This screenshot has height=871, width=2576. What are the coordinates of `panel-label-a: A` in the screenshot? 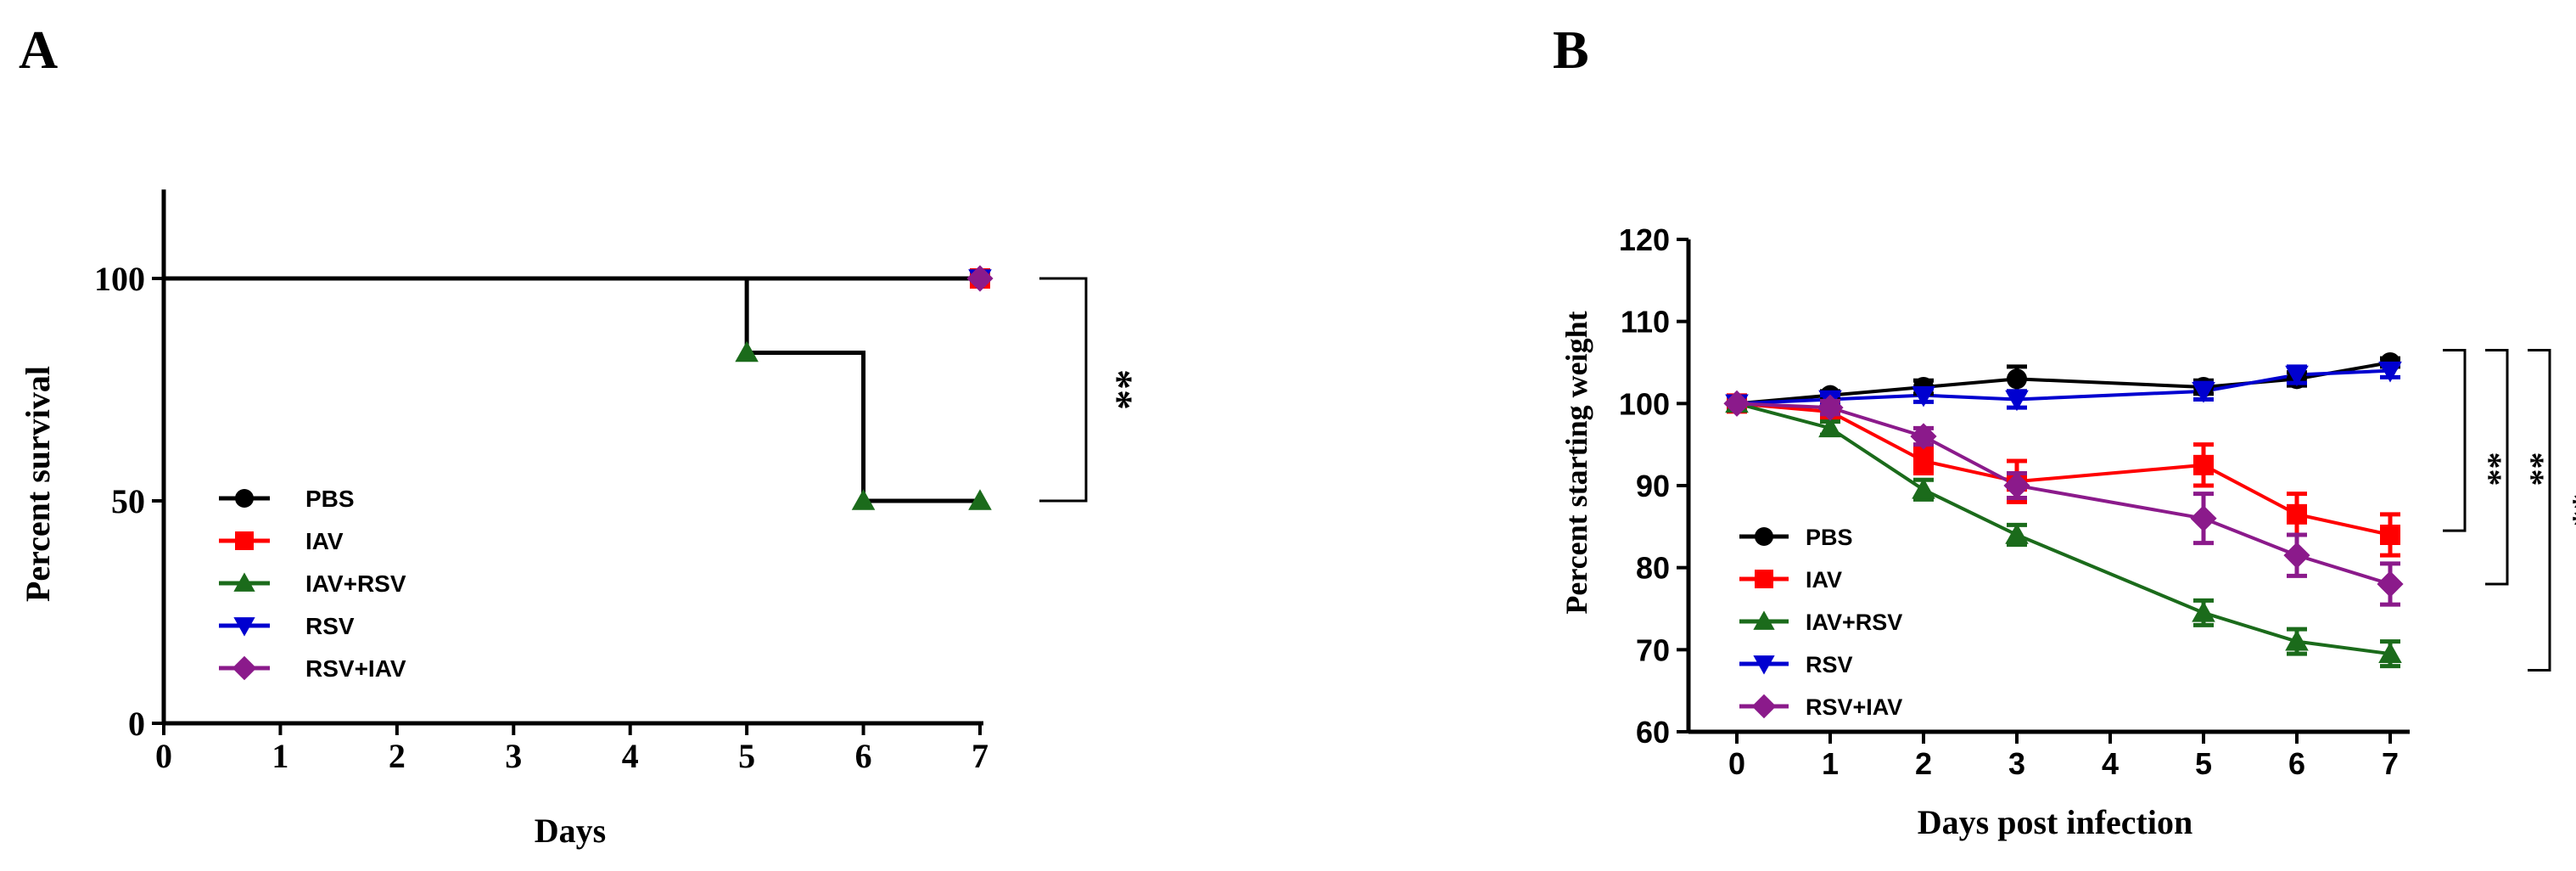 It's located at (38, 50).